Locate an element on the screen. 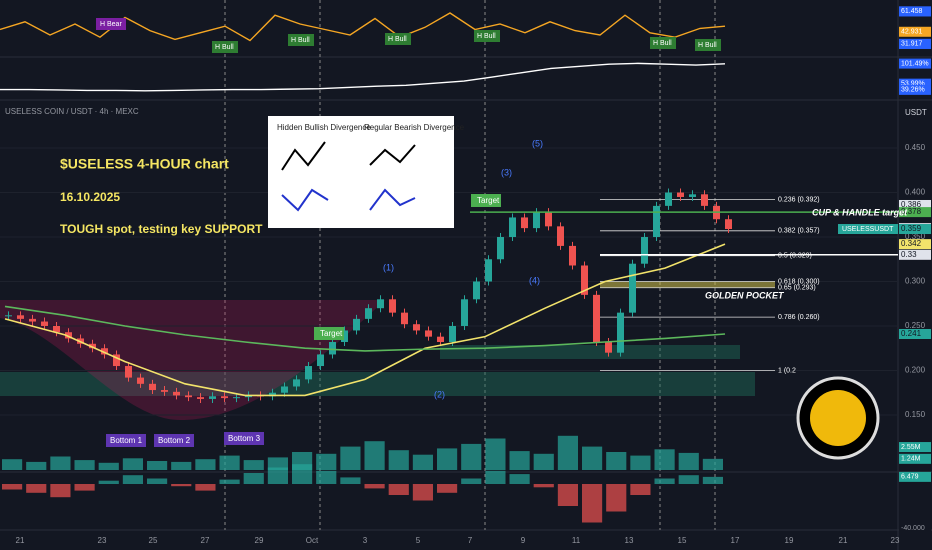 The image size is (932, 550). fib-label: 0.65 (0.293) is located at coordinates (797, 288).